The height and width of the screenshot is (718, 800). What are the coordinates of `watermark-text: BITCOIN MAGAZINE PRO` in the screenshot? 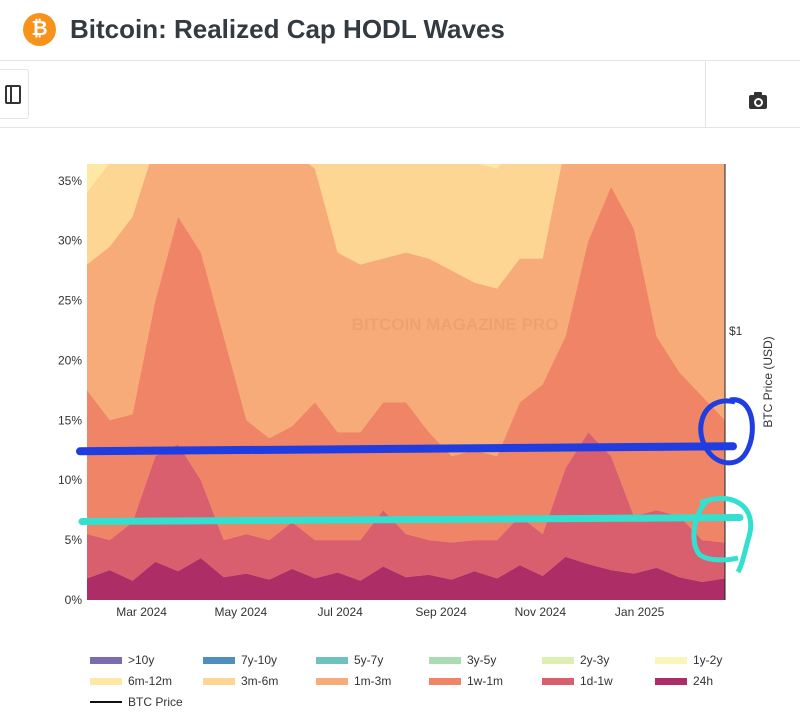 It's located at (455, 324).